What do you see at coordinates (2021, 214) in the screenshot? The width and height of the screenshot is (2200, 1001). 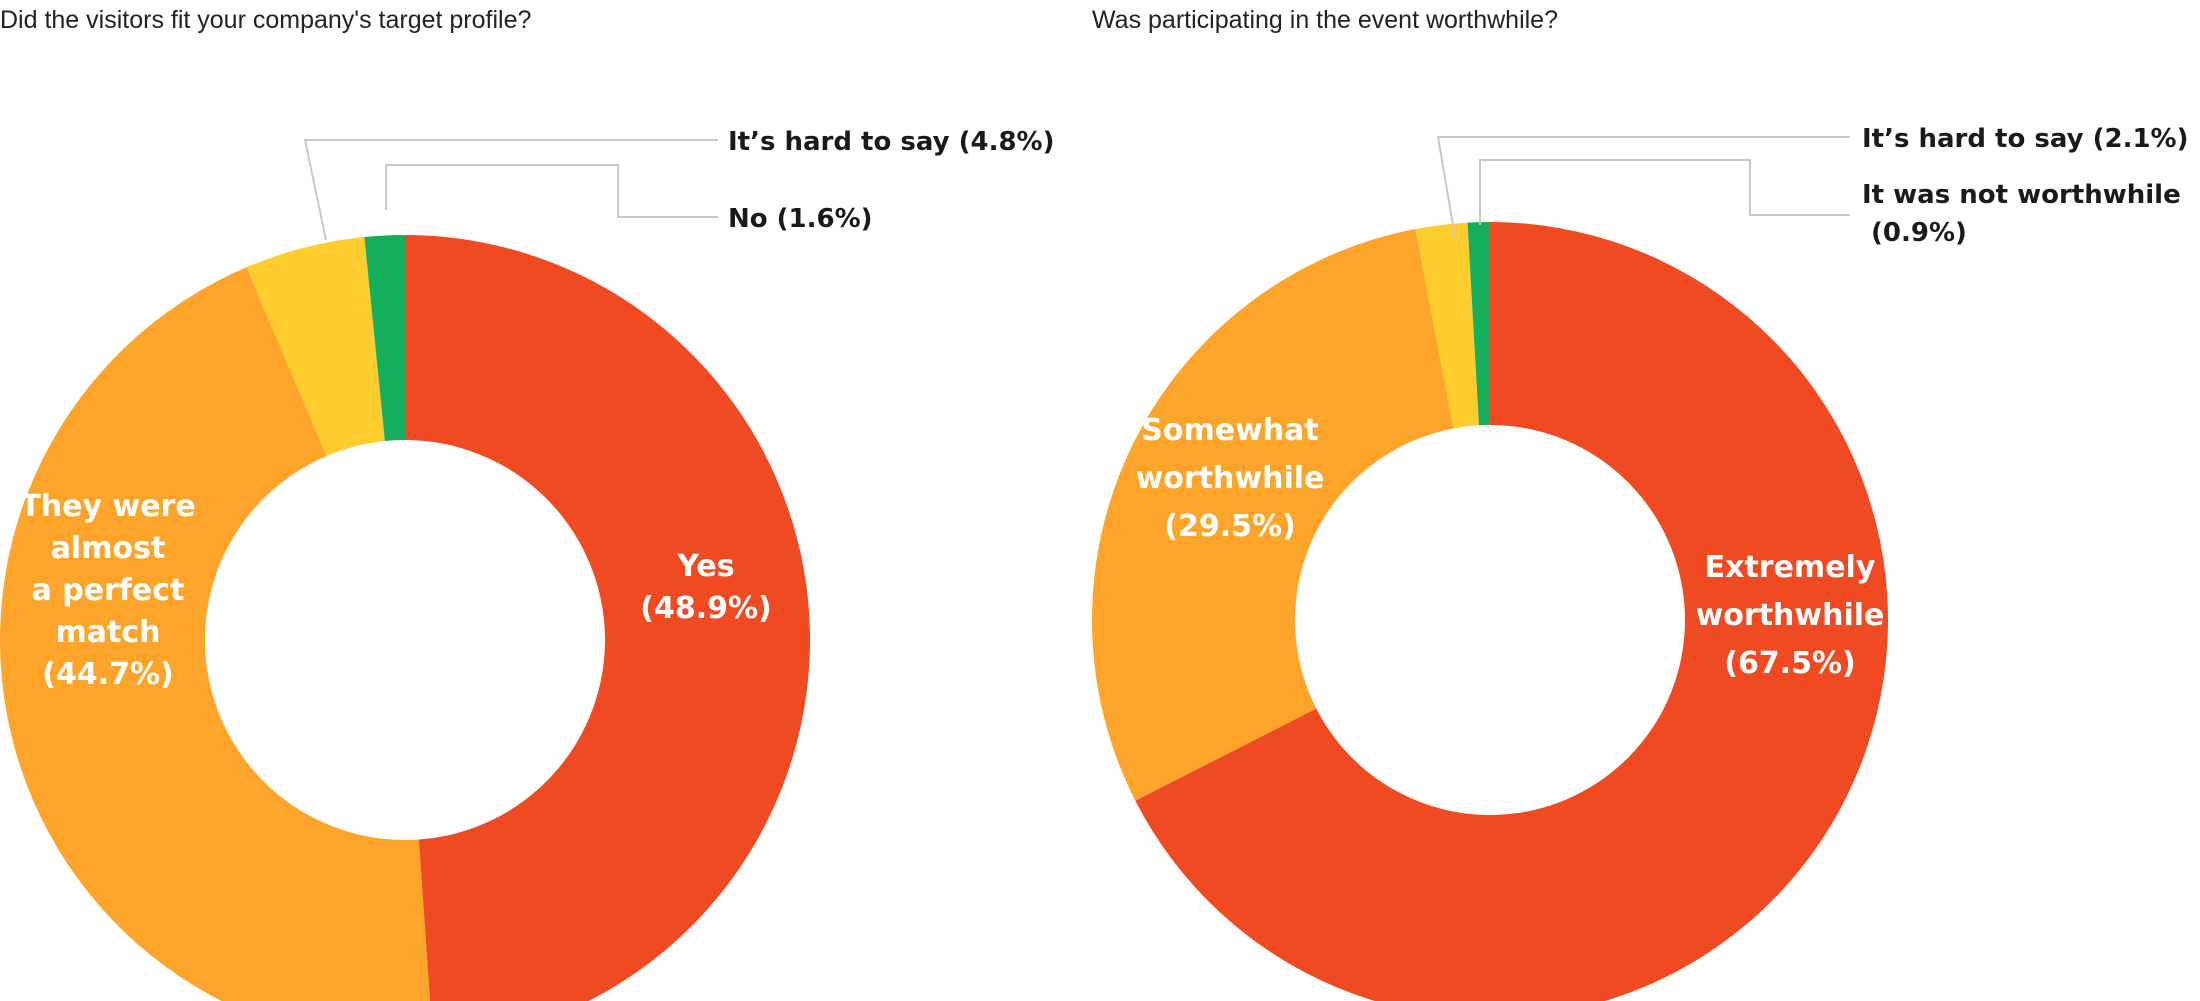 I see `slice-label: It was not worthwhile (0.9%)` at bounding box center [2021, 214].